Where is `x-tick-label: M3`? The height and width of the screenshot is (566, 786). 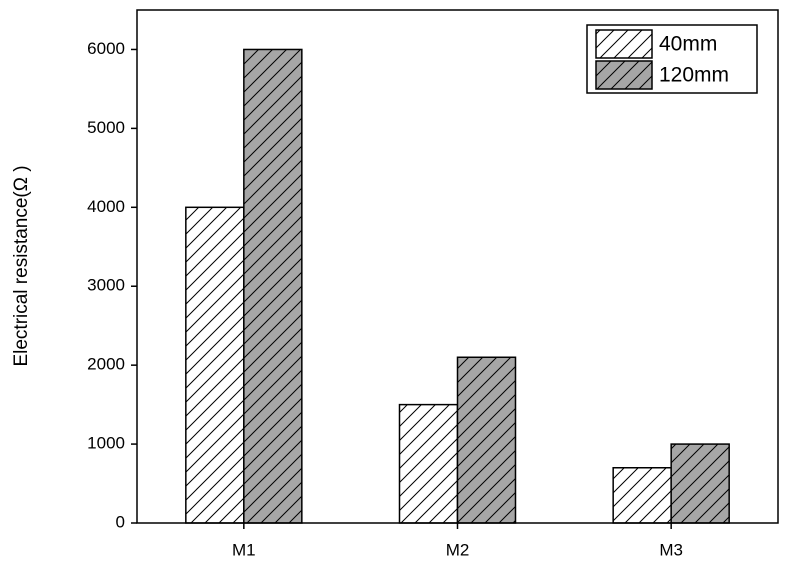 x-tick-label: M3 is located at coordinates (671, 549).